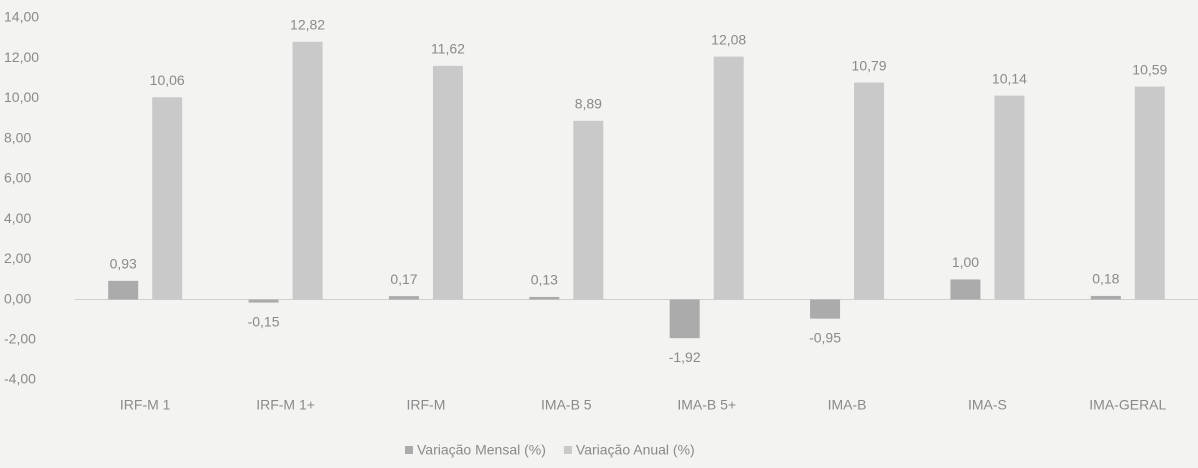 This screenshot has height=468, width=1198. Describe the element at coordinates (544, 280) in the screenshot. I see `data-label: 0,13` at that location.